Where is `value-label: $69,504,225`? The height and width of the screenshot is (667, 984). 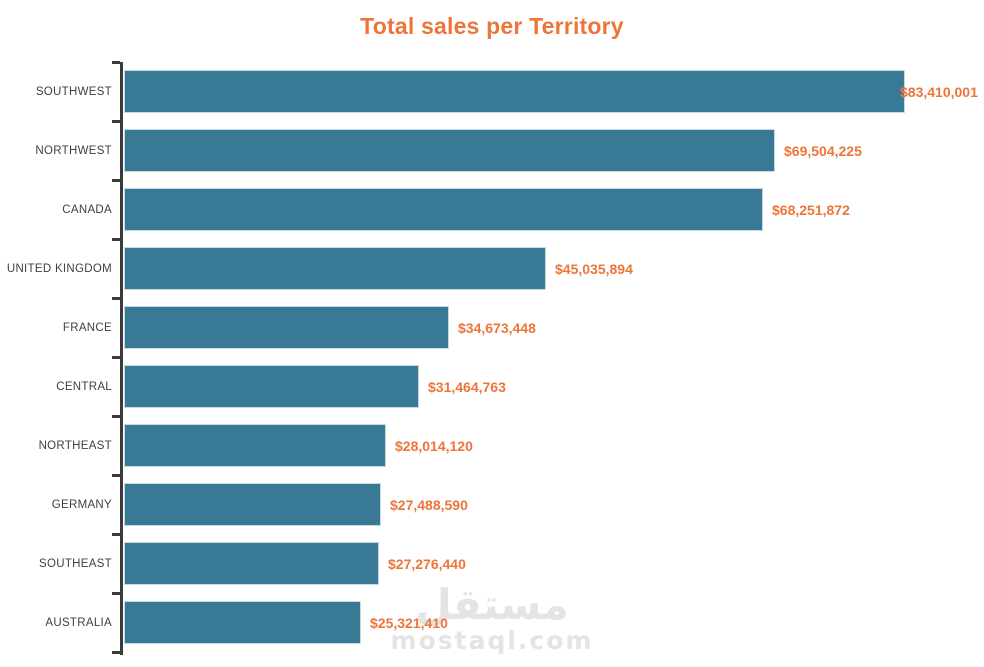
value-label: $69,504,225 is located at coordinates (823, 150).